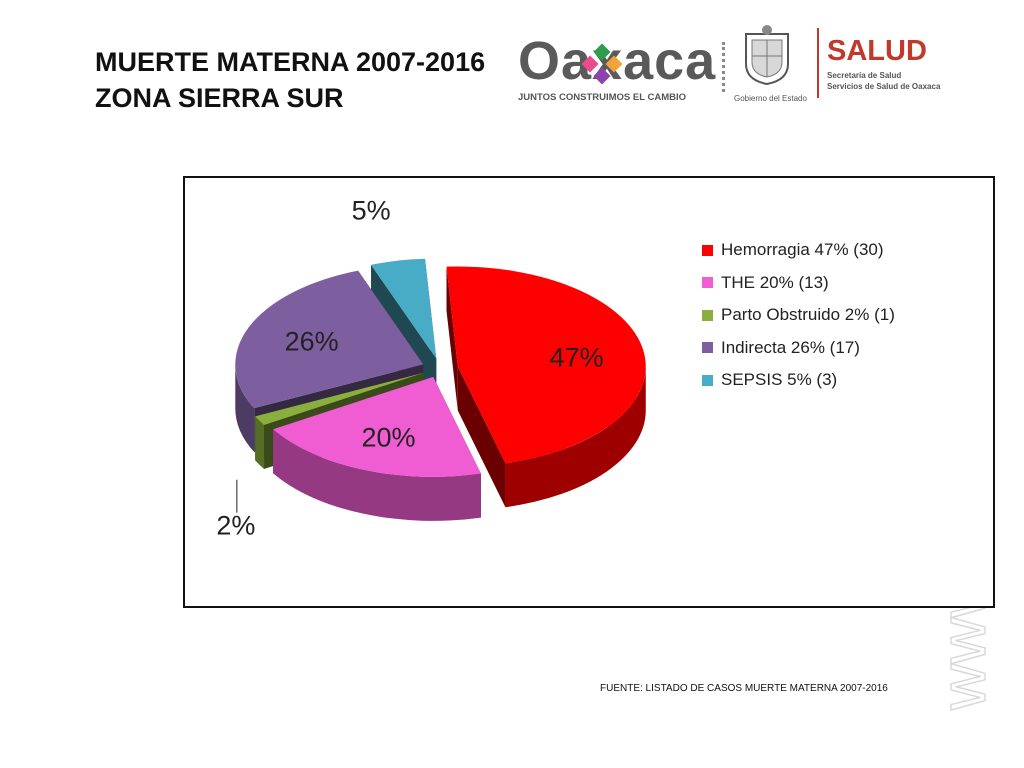  Describe the element at coordinates (377, 475) in the screenshot. I see `slice-side-the` at that location.